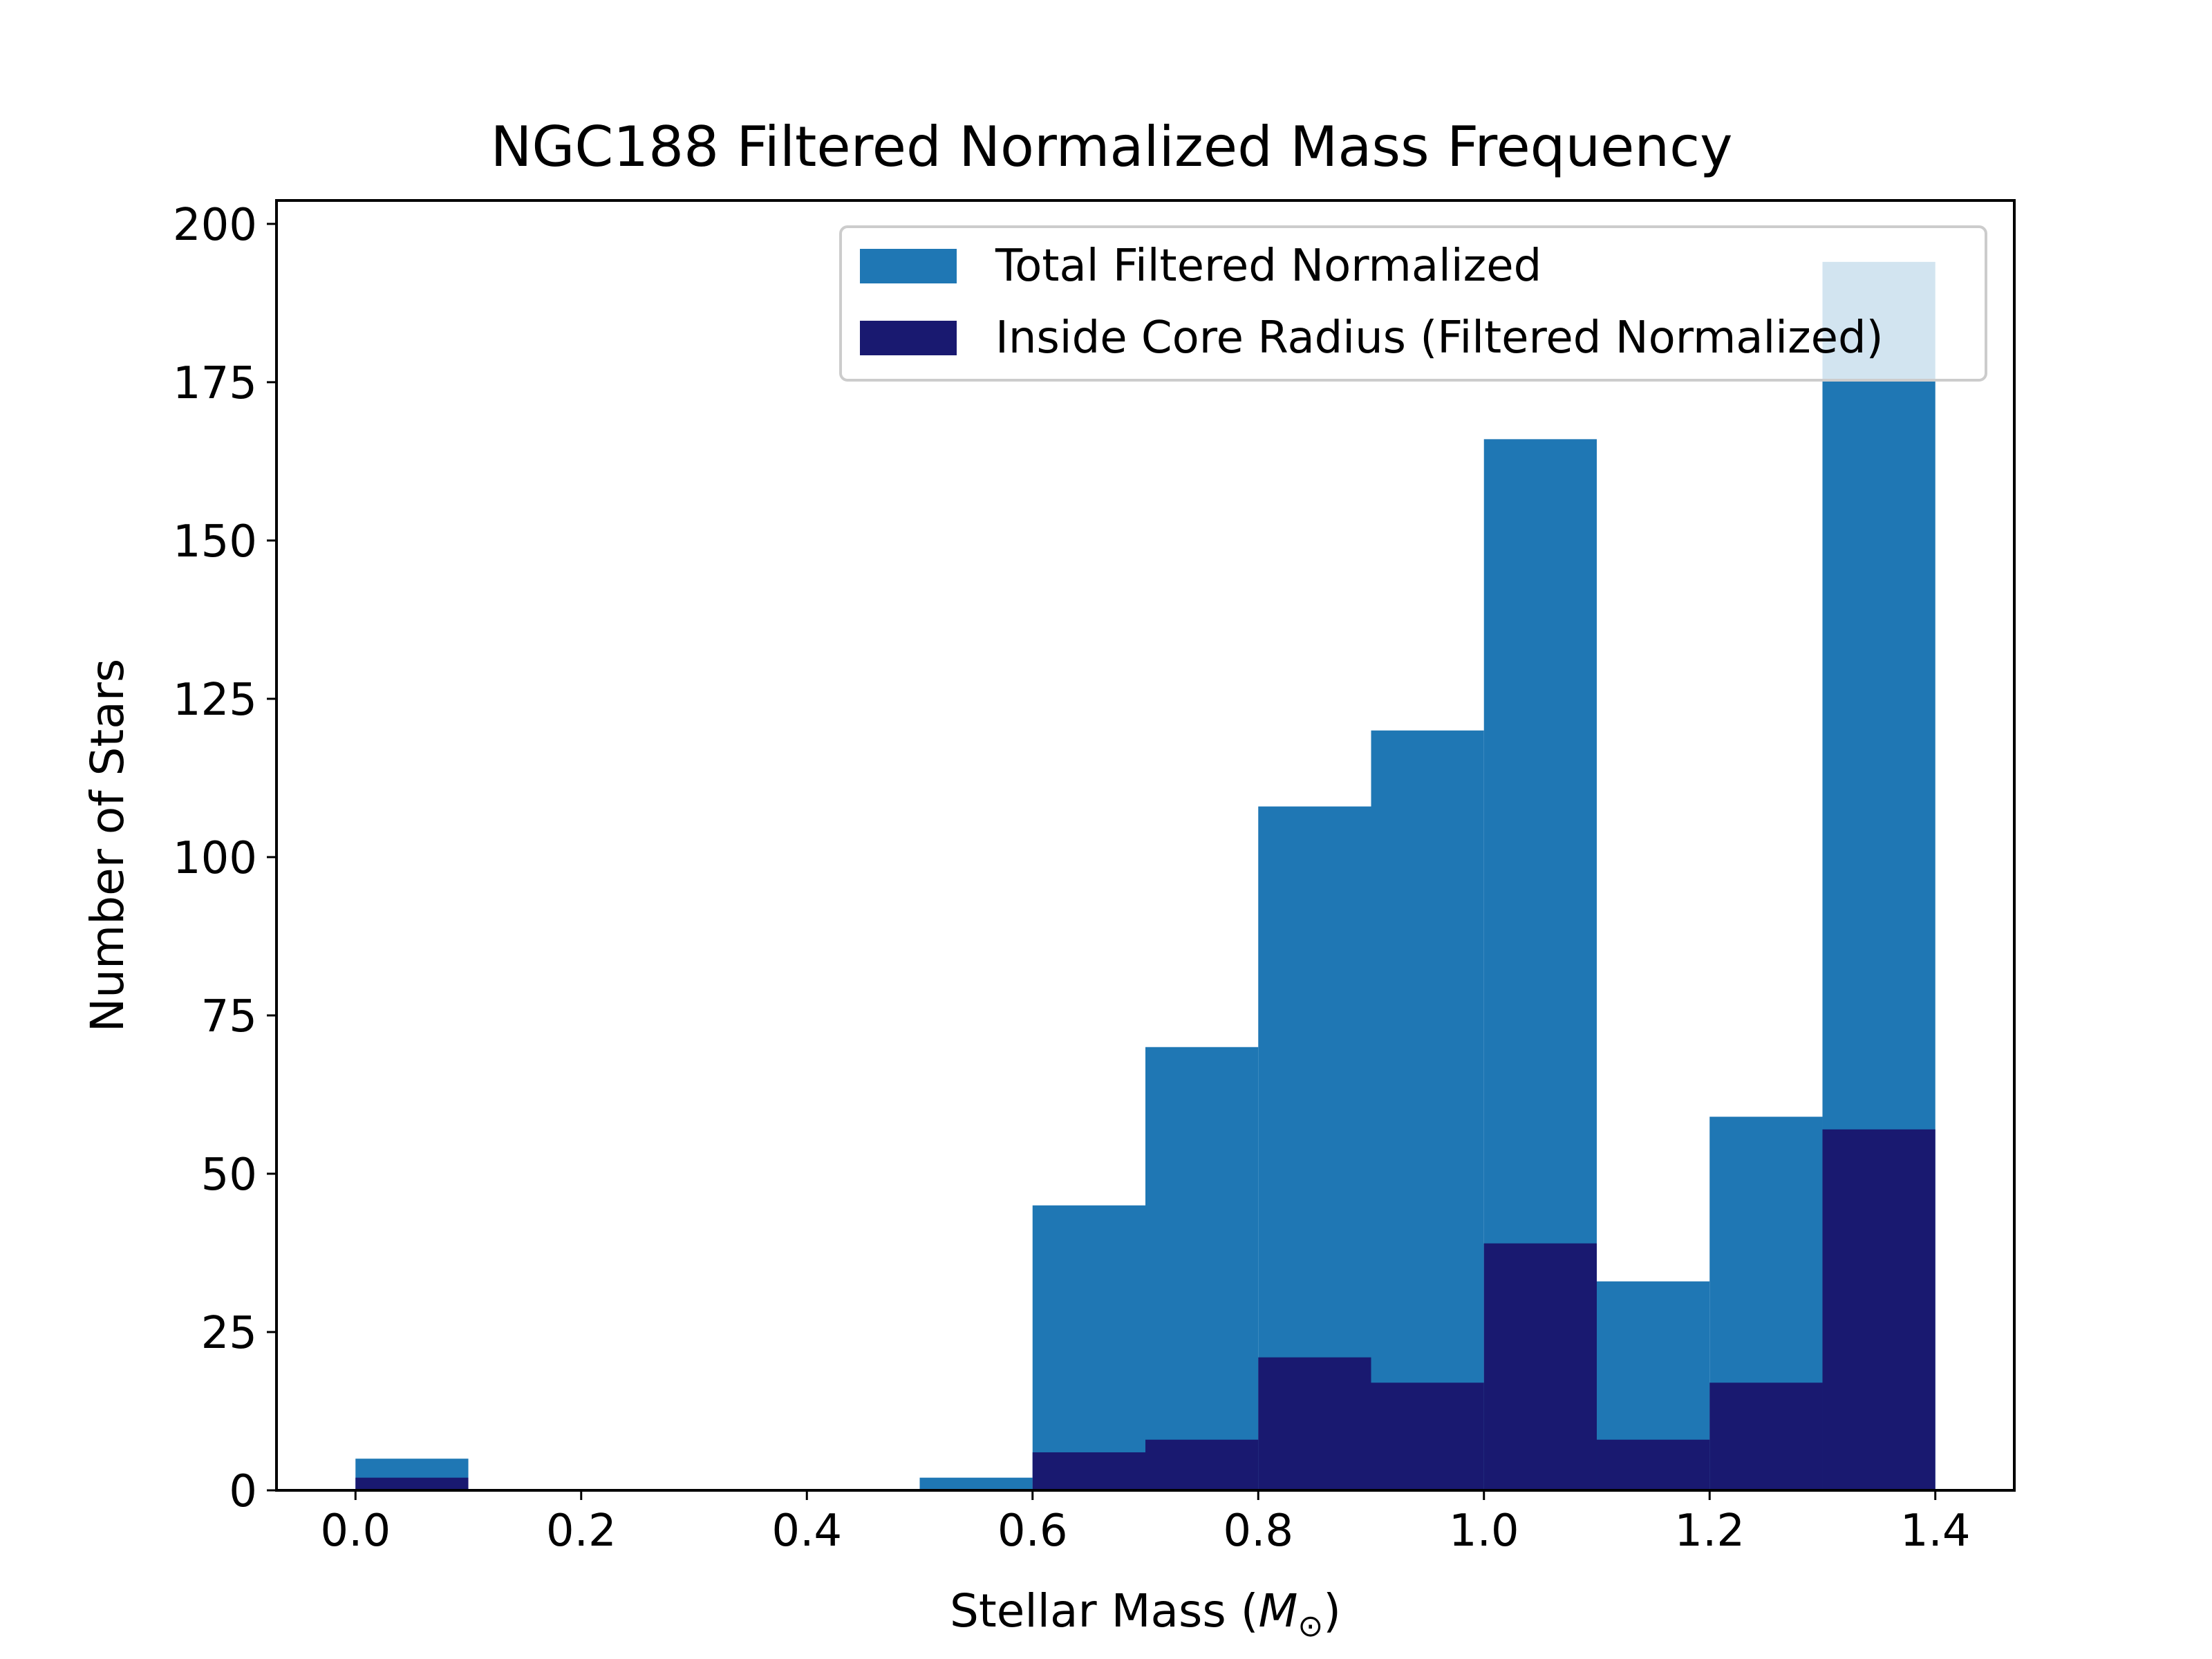 This screenshot has width=2212, height=1659. I want to click on legend-label-total: Total Filtered Normalized, so click(1268, 266).